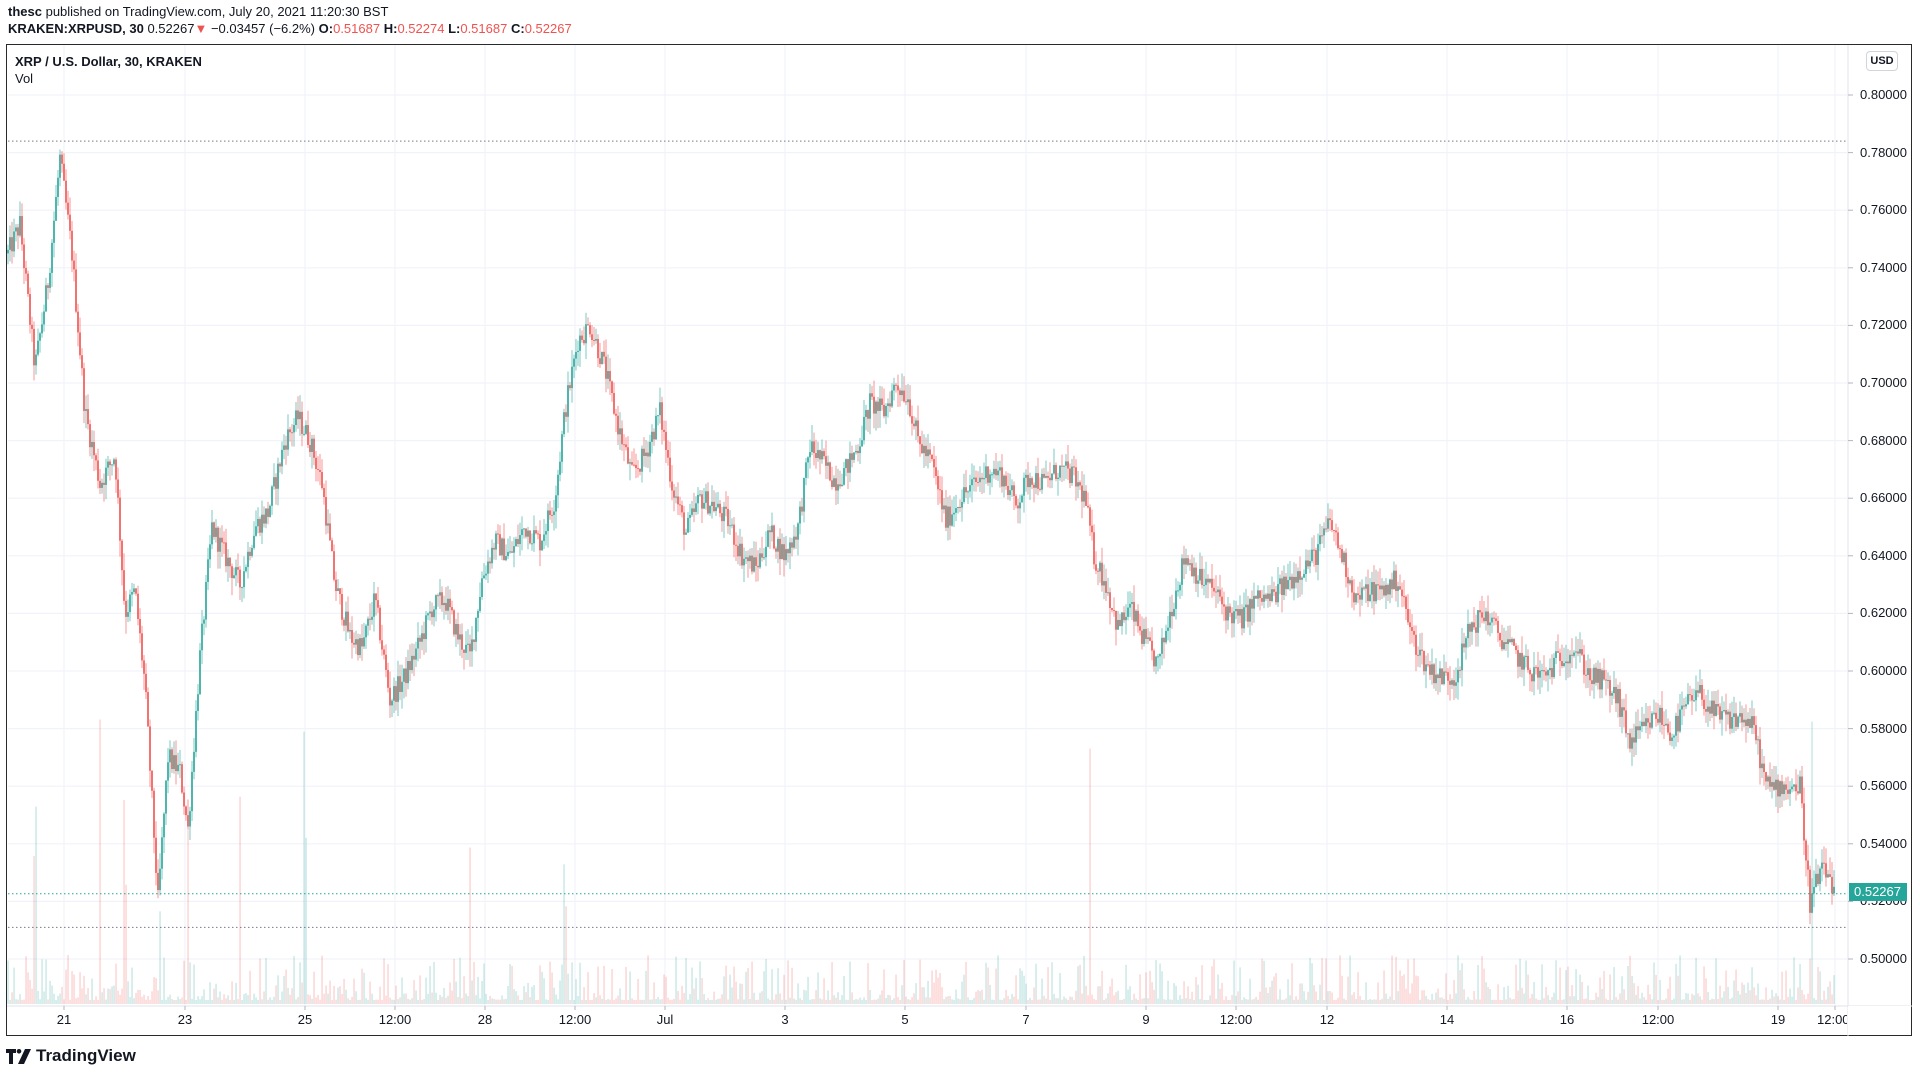 The height and width of the screenshot is (1074, 1920). Describe the element at coordinates (421, 28) in the screenshot. I see `ohlc-high-value: 0.52274` at that location.